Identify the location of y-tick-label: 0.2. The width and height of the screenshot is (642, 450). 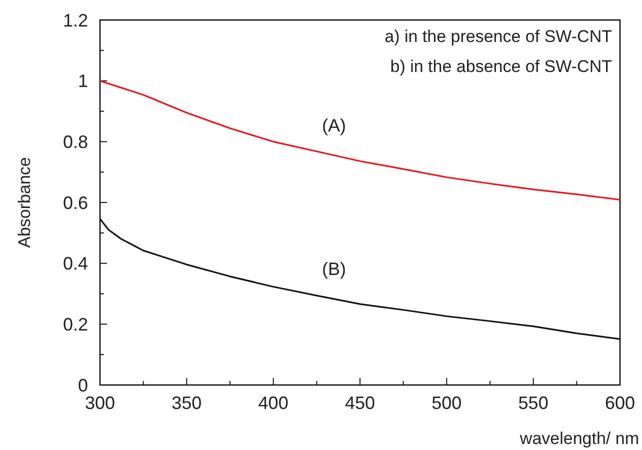
(75, 324).